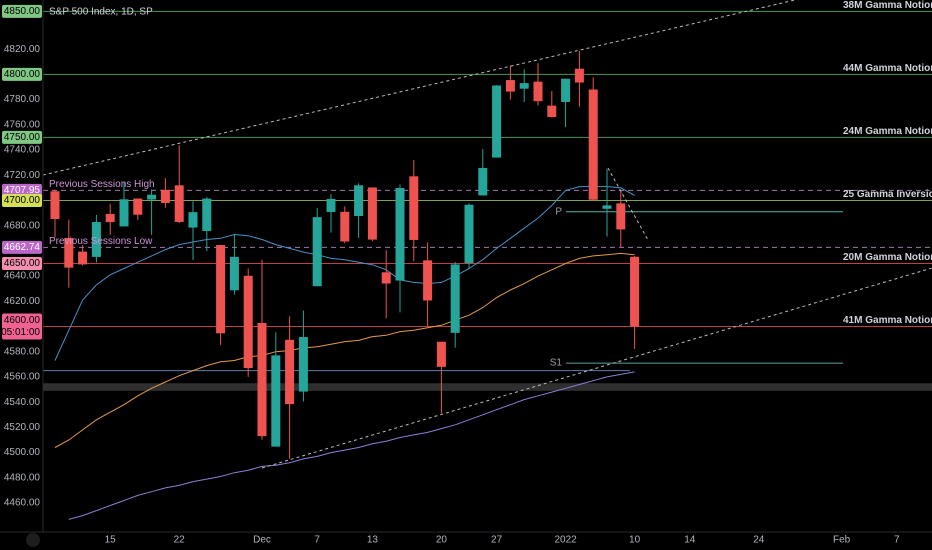  Describe the element at coordinates (22, 200) in the screenshot. I see `price-label: 4700.00` at that location.